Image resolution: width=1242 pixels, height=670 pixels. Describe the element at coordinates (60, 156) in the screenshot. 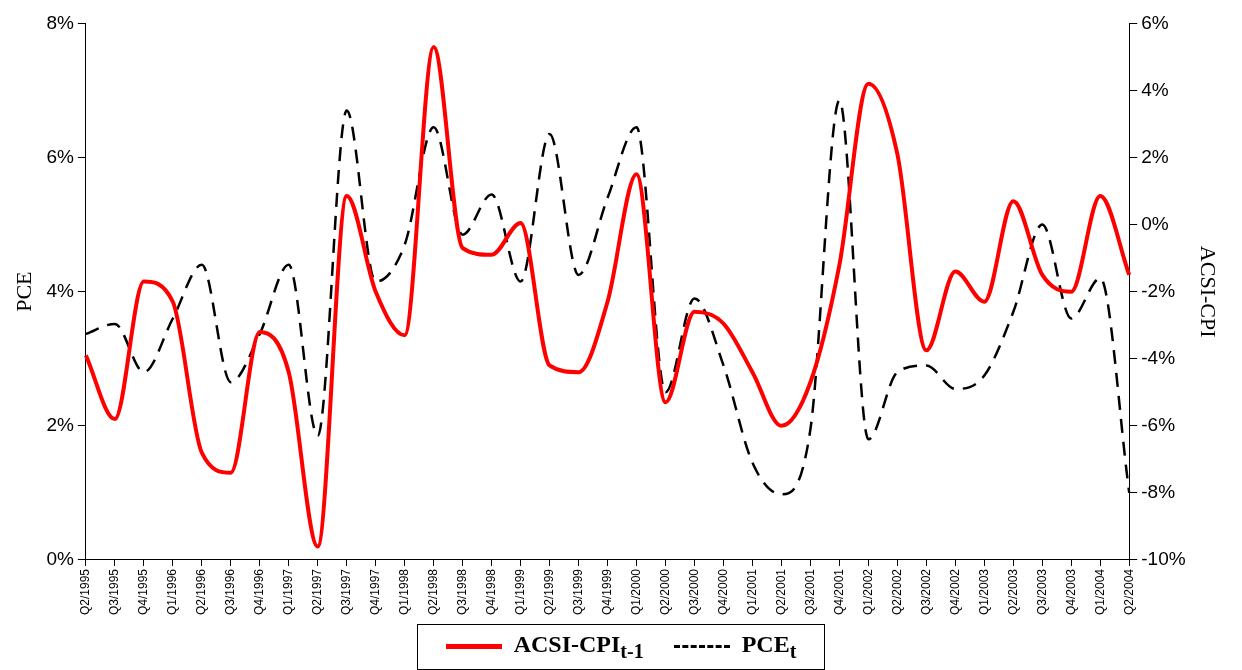

I see `y-tick-label: 6%` at that location.